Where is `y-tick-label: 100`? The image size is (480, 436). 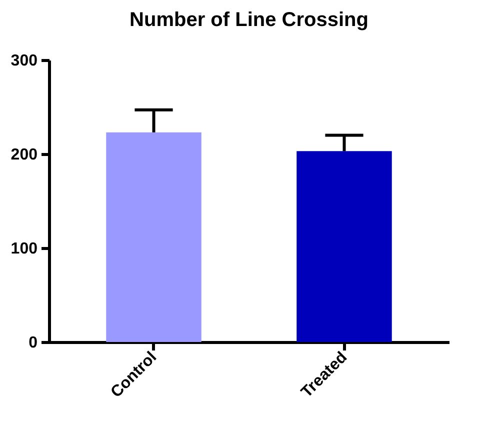
y-tick-label: 100 is located at coordinates (24, 249).